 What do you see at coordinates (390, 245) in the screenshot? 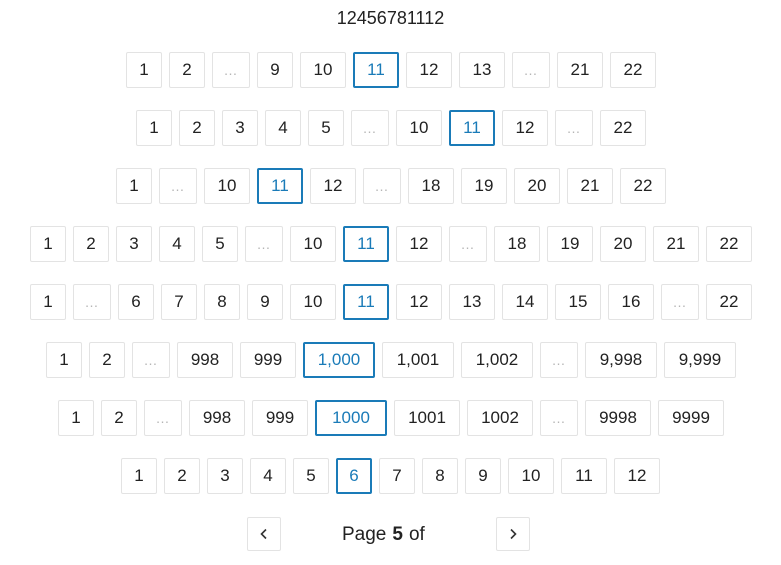
I see `pagination-row: 1 2 3 4 5… 10 11 12… 18 19 20 21 22` at bounding box center [390, 245].